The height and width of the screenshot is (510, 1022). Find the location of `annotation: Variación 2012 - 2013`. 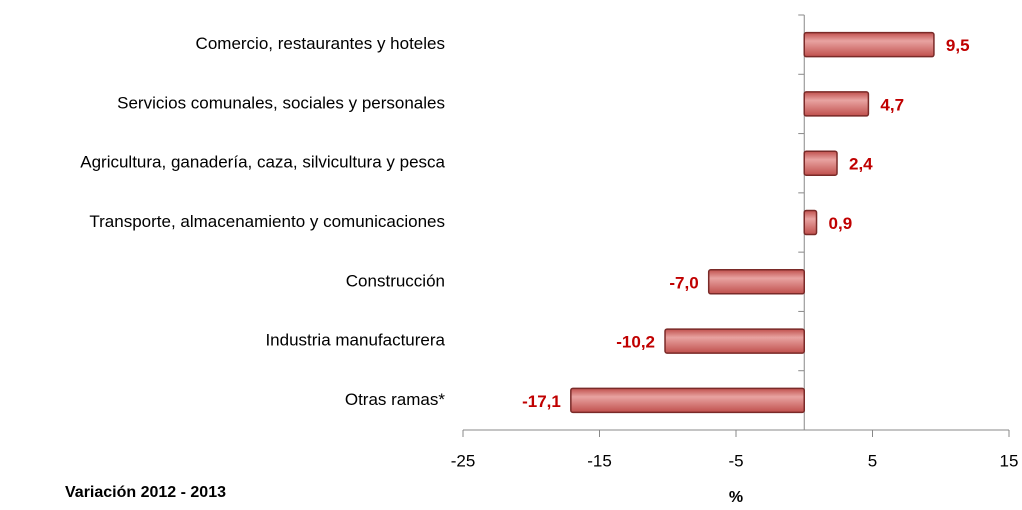

annotation: Variación 2012 - 2013 is located at coordinates (145, 492).